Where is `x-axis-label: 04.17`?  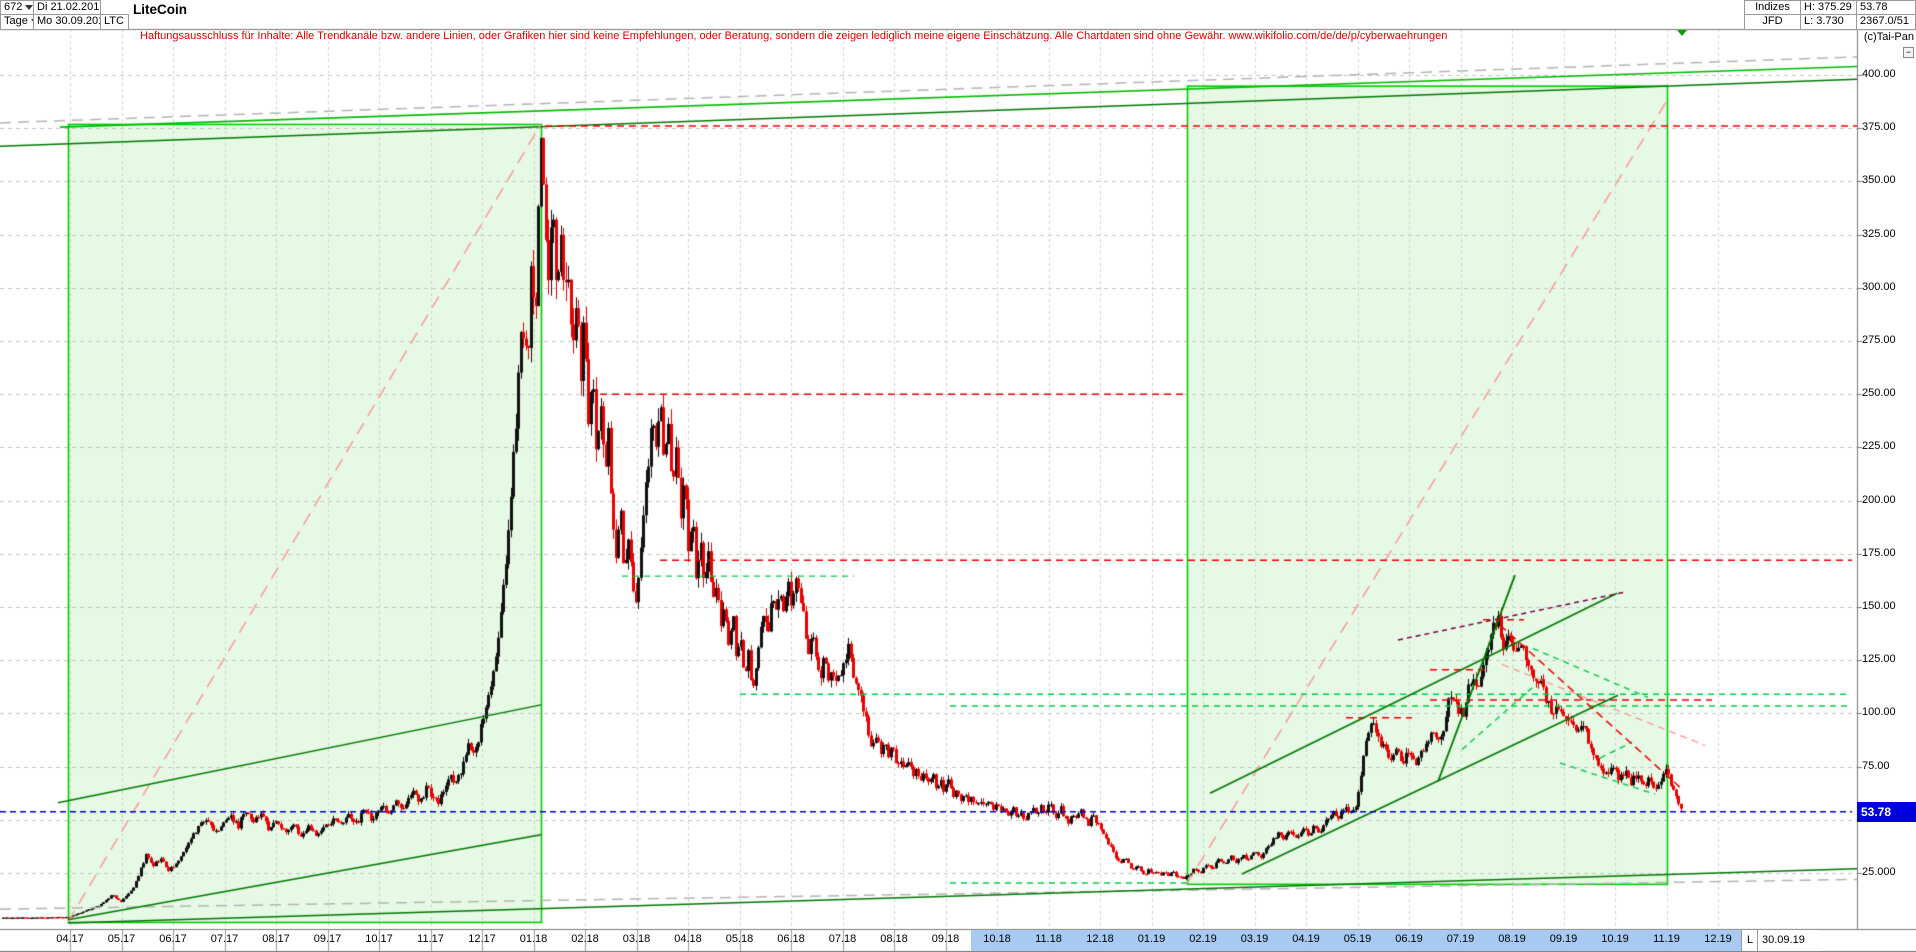 x-axis-label: 04.17 is located at coordinates (70, 939).